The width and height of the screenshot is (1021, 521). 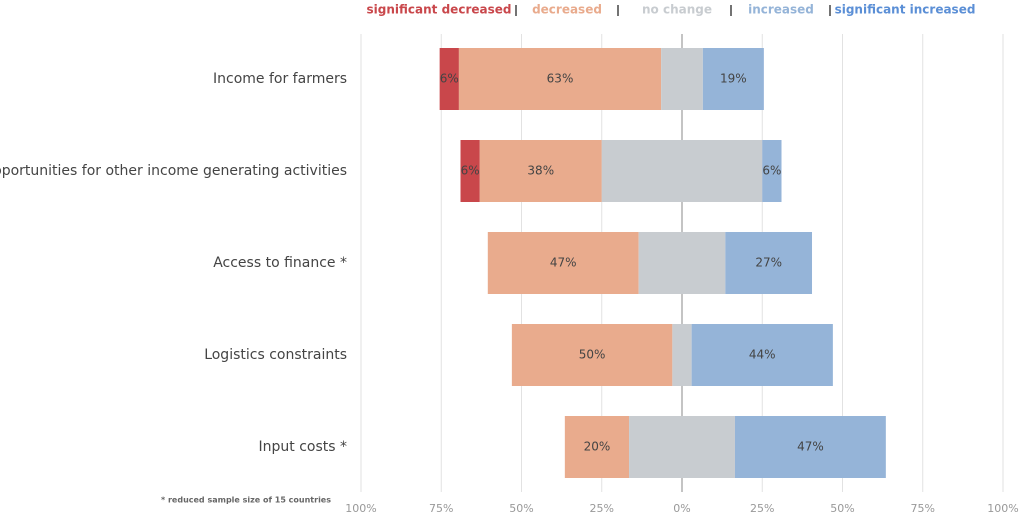 What do you see at coordinates (275, 355) in the screenshot?
I see `category-label: Logistics constraints` at bounding box center [275, 355].